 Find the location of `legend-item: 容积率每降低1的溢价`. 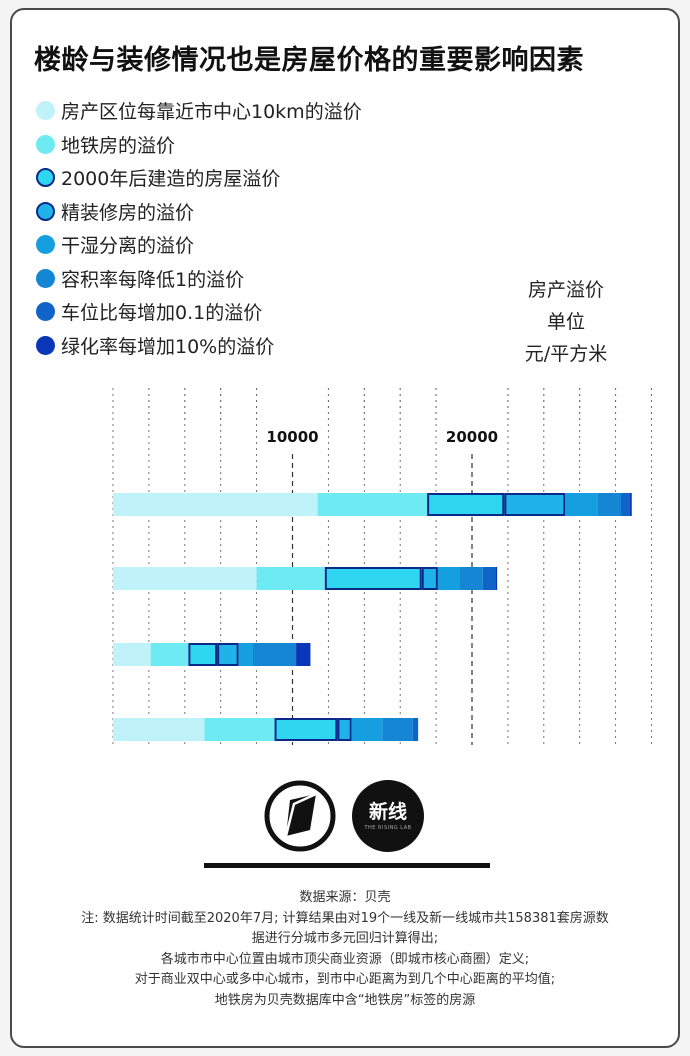

legend-item: 容积率每降低1的溢价 is located at coordinates (199, 279).